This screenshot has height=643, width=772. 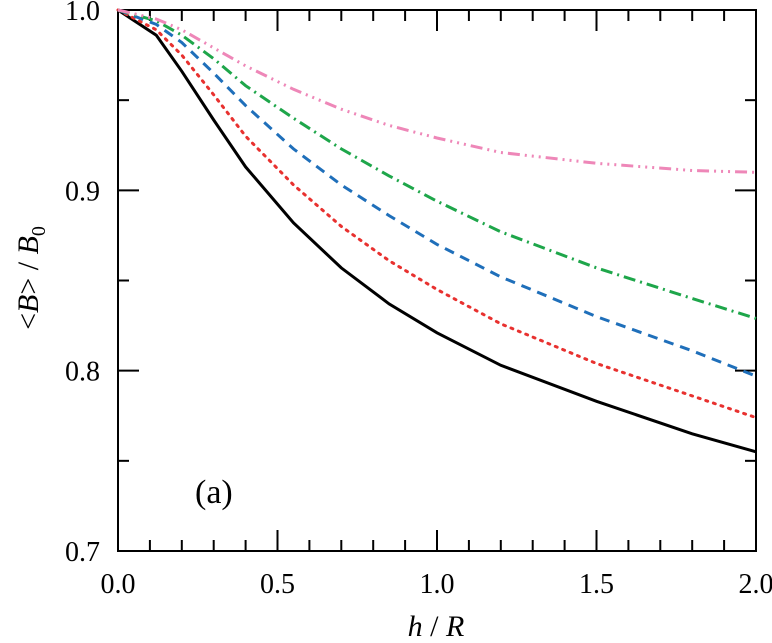 What do you see at coordinates (82, 191) in the screenshot?
I see `y-tick-label: 0.9` at bounding box center [82, 191].